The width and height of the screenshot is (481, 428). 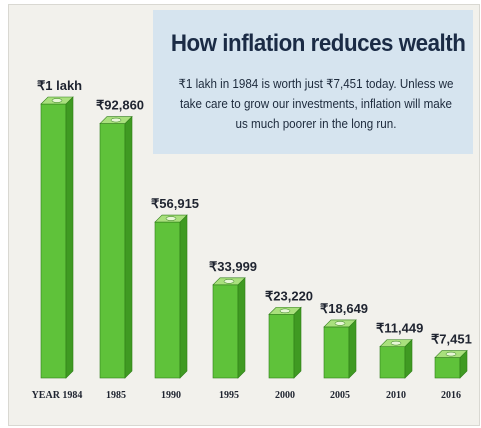 What do you see at coordinates (229, 395) in the screenshot?
I see `x-tick-label: 1995` at bounding box center [229, 395].